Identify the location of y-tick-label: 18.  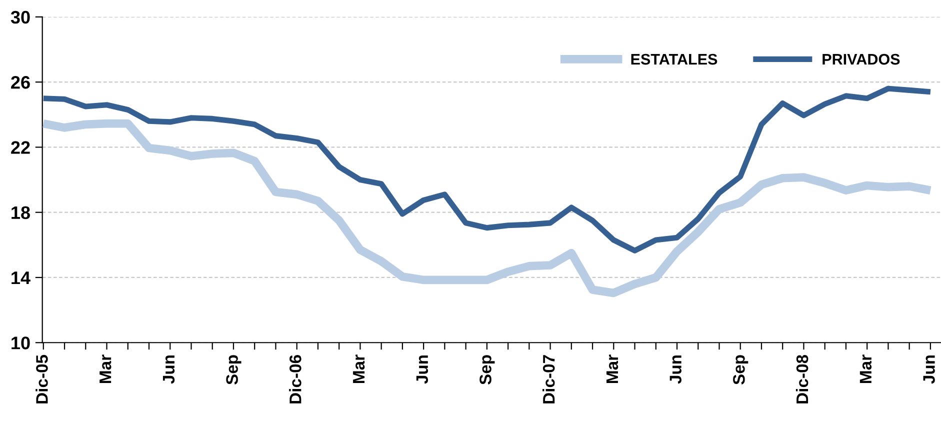
(21, 213).